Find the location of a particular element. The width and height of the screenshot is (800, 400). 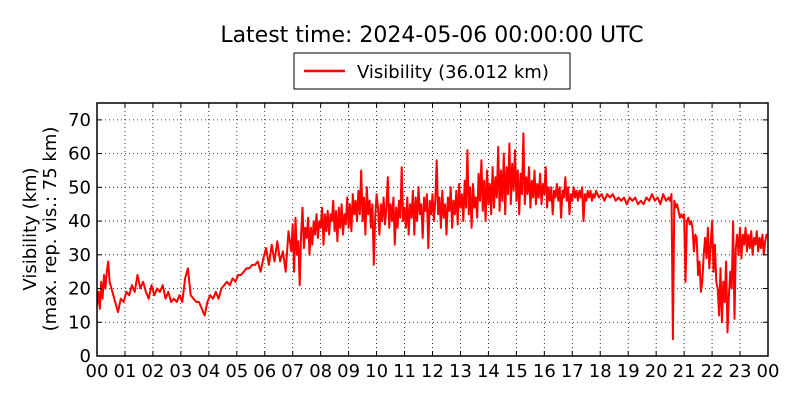

x-tick-label: 21 is located at coordinates (684, 371).